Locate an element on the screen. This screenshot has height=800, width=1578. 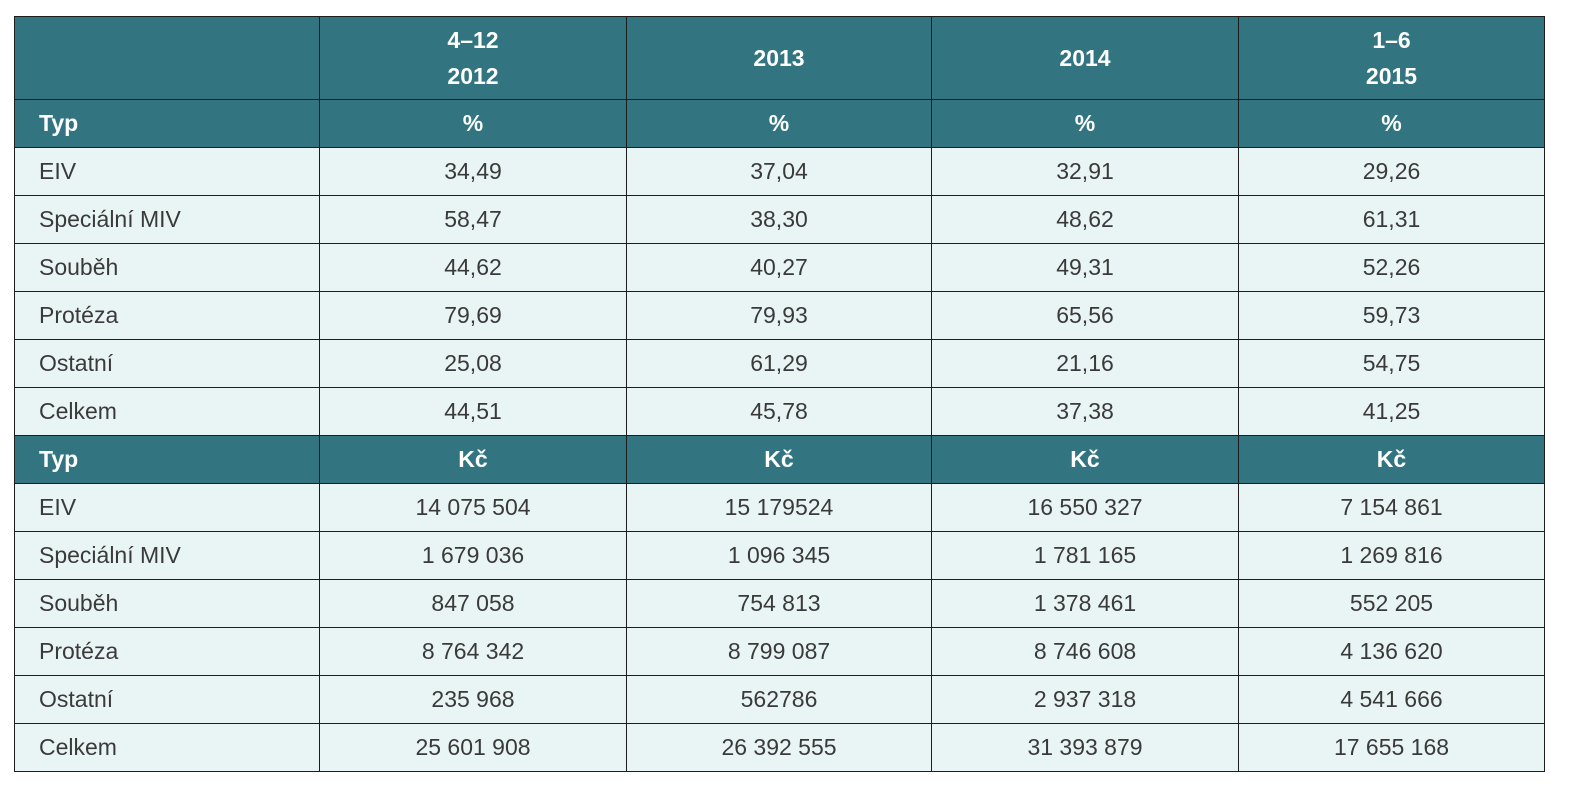
cell-value: 552 205 is located at coordinates (1391, 603).